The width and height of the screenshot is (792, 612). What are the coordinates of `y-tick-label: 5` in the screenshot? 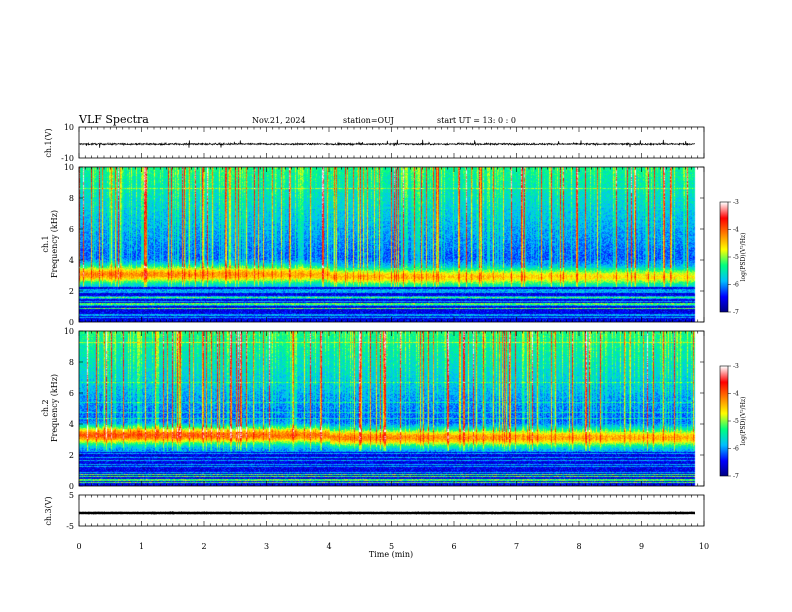 It's located at (71, 495).